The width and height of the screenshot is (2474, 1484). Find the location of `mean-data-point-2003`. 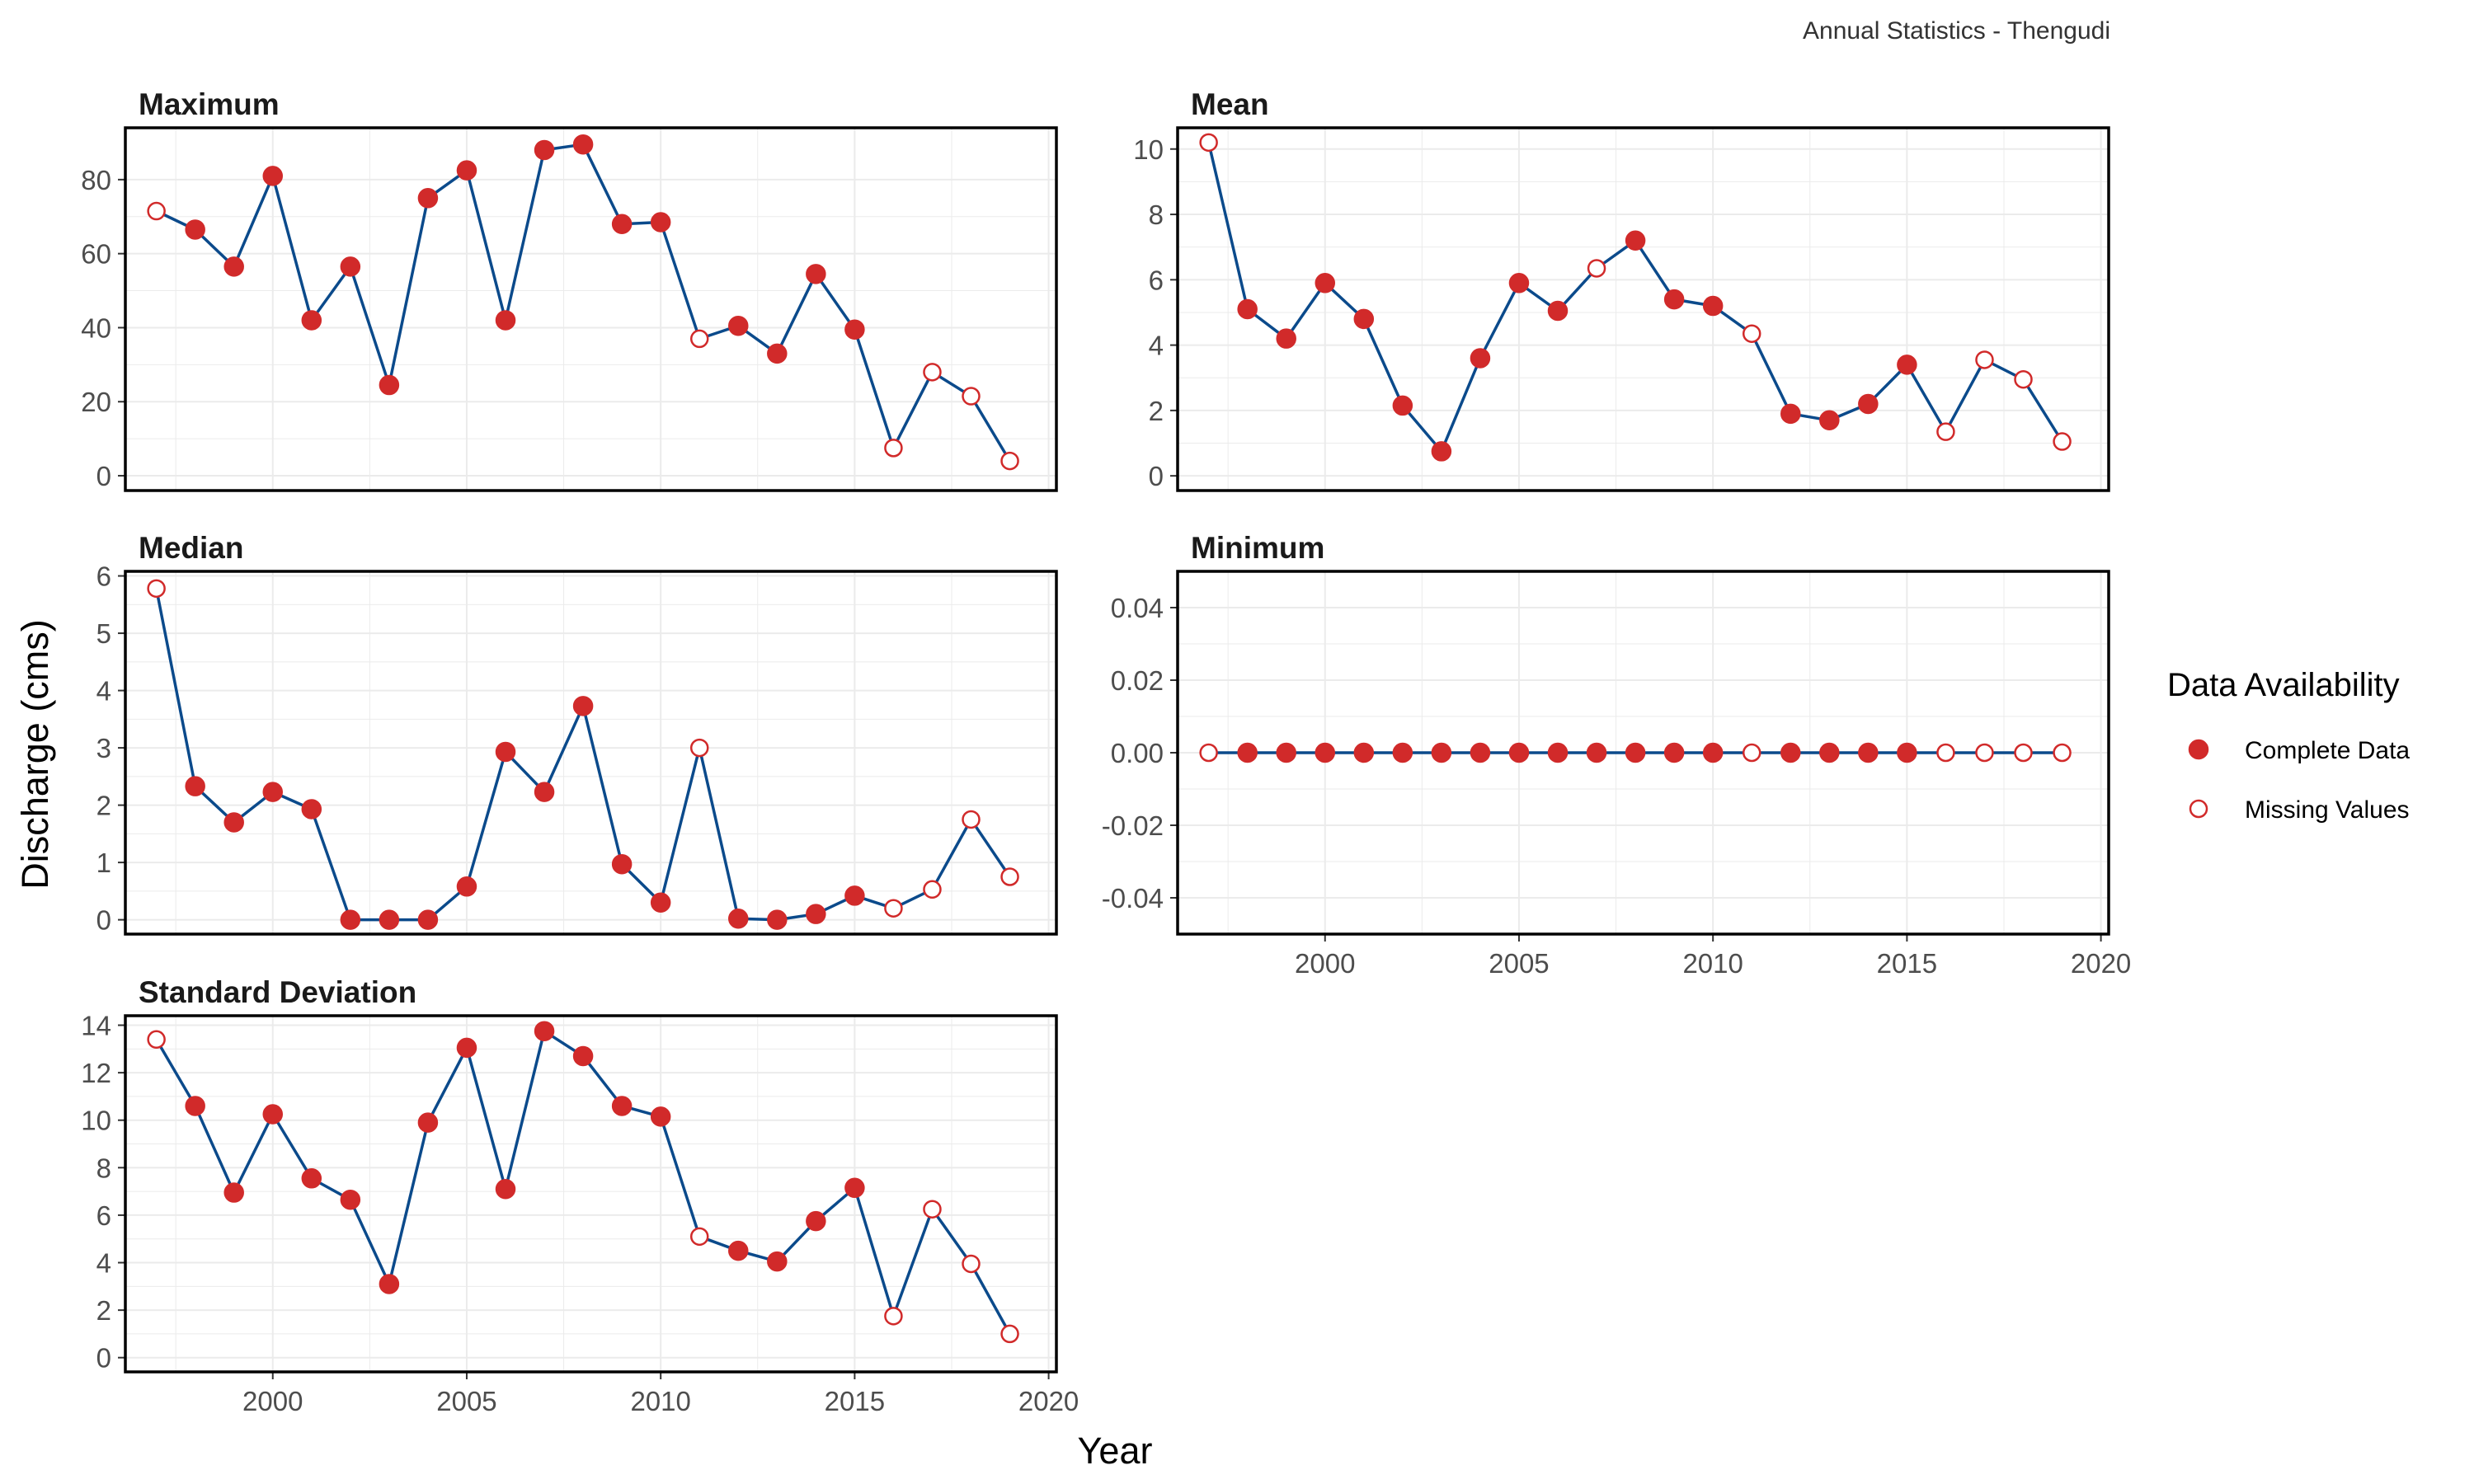

mean-data-point-2003 is located at coordinates (1441, 451).